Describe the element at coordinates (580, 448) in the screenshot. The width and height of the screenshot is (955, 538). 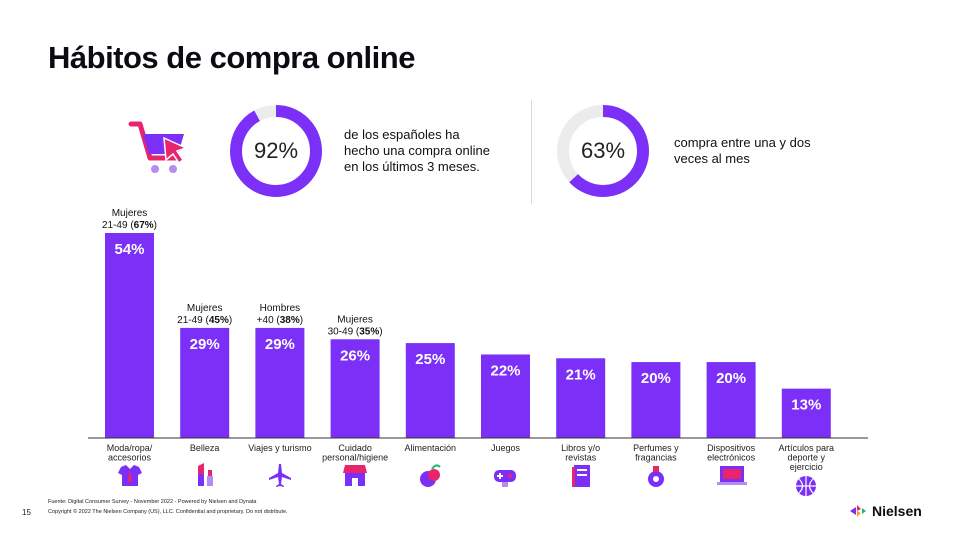
I see `category-label: Libros y/o` at that location.